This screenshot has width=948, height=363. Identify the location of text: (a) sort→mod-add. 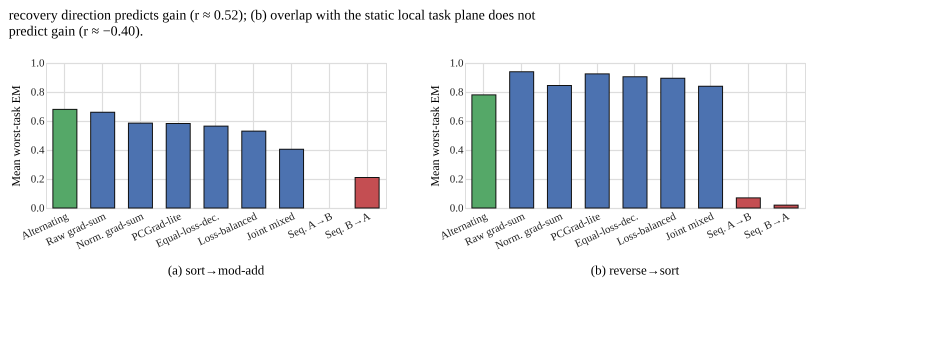
(216, 270).